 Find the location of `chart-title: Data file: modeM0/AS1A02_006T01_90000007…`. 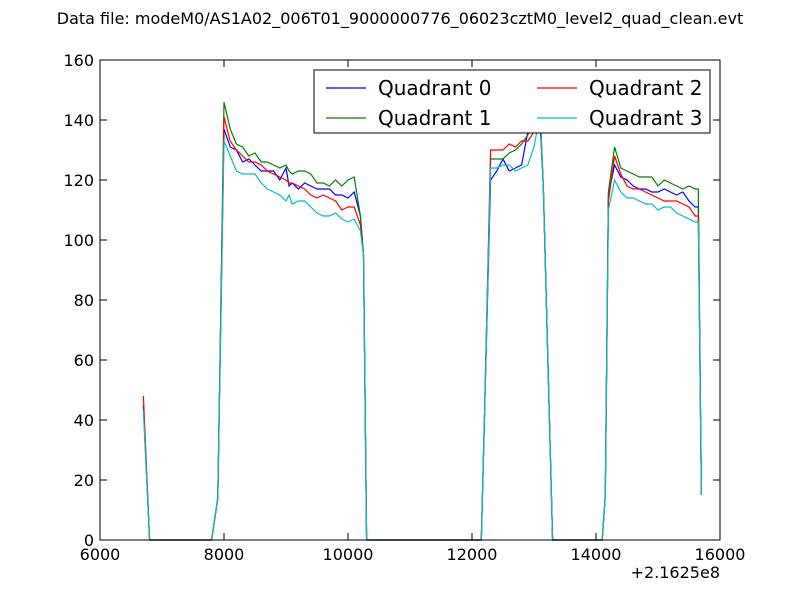

chart-title: Data file: modeM0/AS1A02_006T01_90000007… is located at coordinates (400, 19).